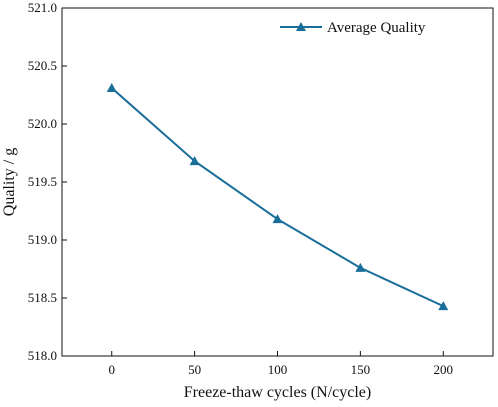  What do you see at coordinates (42, 7) in the screenshot?
I see `y-tick-label-6: 521.0` at bounding box center [42, 7].